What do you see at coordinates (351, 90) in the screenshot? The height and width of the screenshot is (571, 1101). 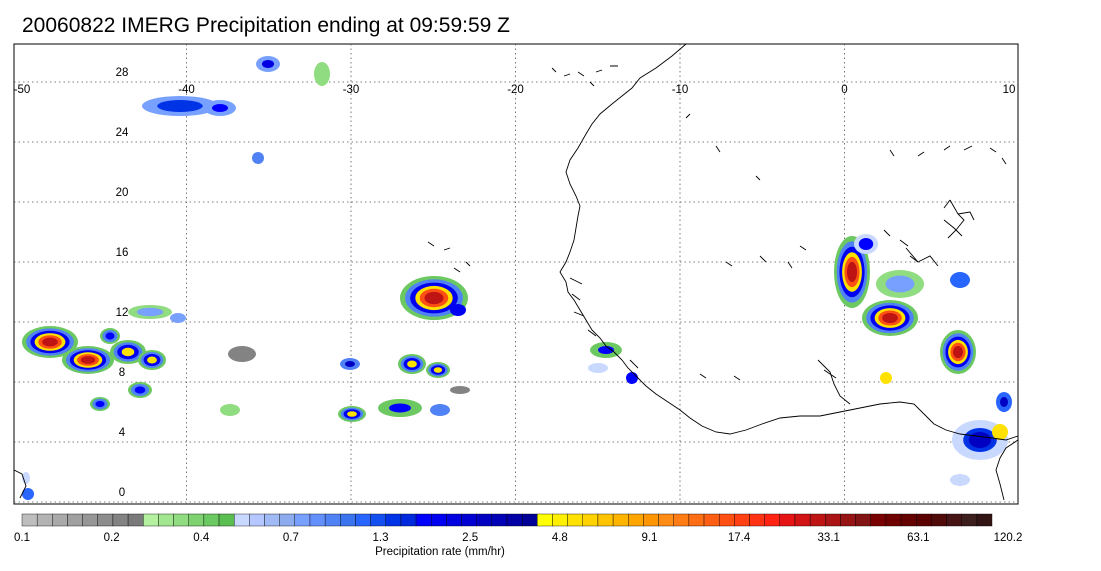 I see `lon-tick-label: -30` at bounding box center [351, 90].